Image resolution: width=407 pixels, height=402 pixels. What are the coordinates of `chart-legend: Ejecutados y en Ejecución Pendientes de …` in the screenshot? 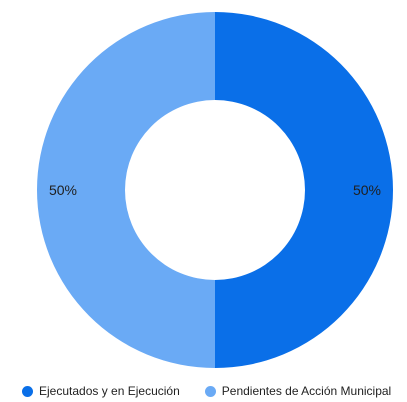 It's located at (206, 391).